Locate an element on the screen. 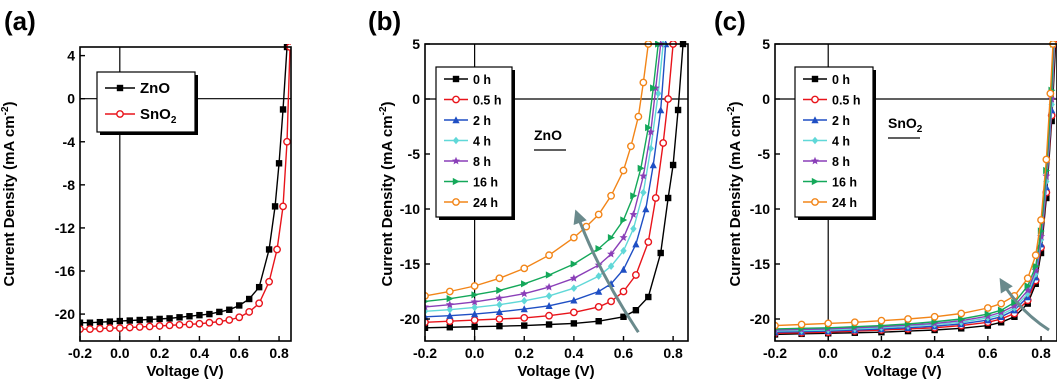 Image resolution: width=1057 pixels, height=381 pixels. y-tick-label: -16 is located at coordinates (65, 271).